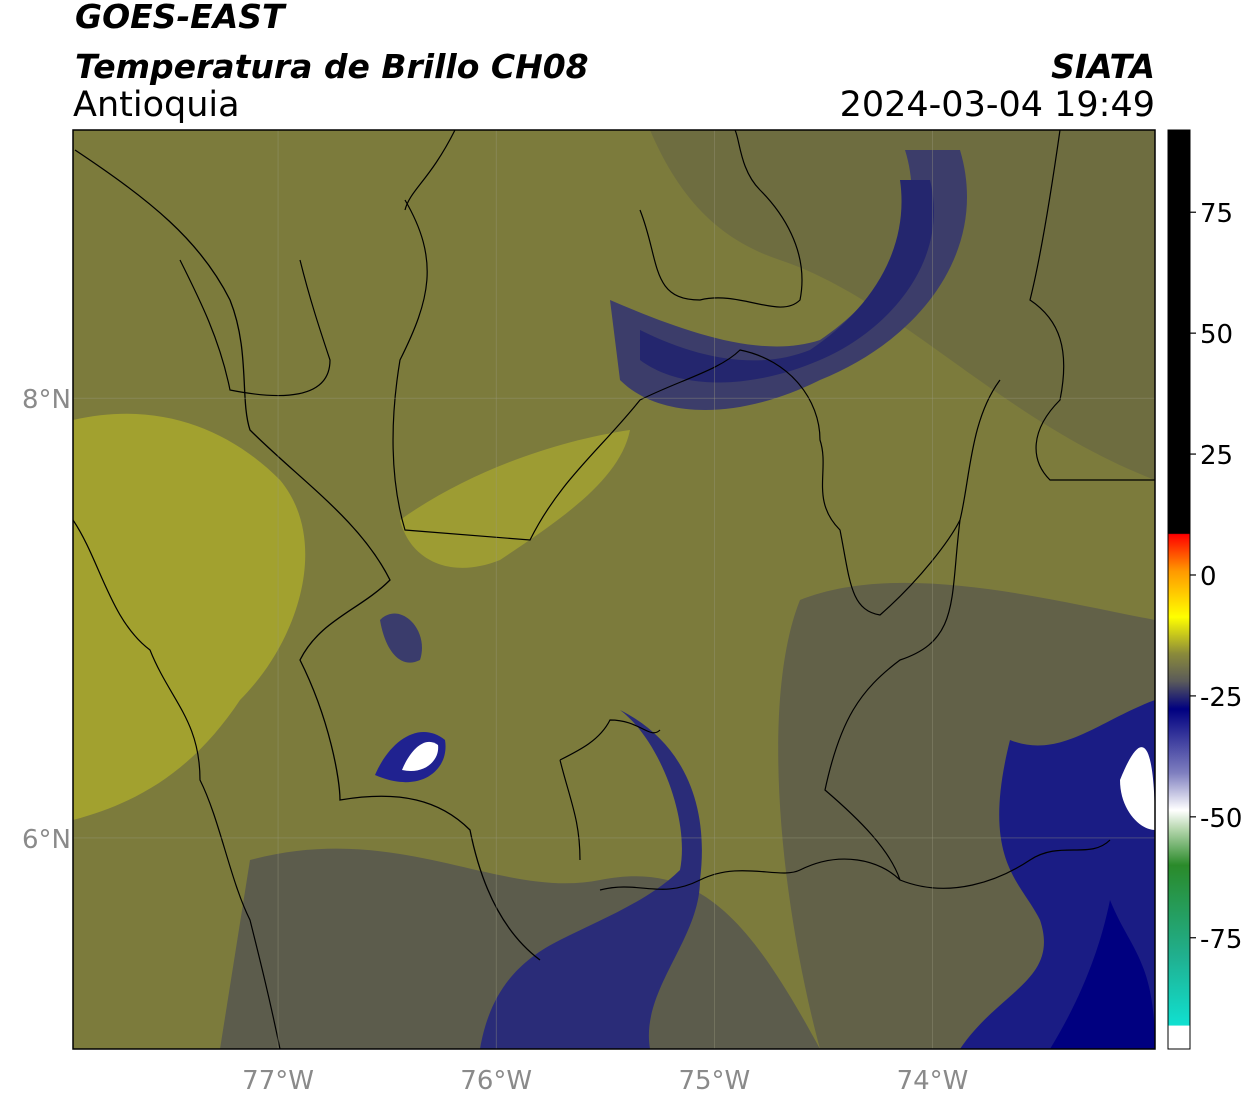 This screenshot has width=1252, height=1103. What do you see at coordinates (1221, 698) in the screenshot?
I see `colorbar-tick-label: -25` at bounding box center [1221, 698].